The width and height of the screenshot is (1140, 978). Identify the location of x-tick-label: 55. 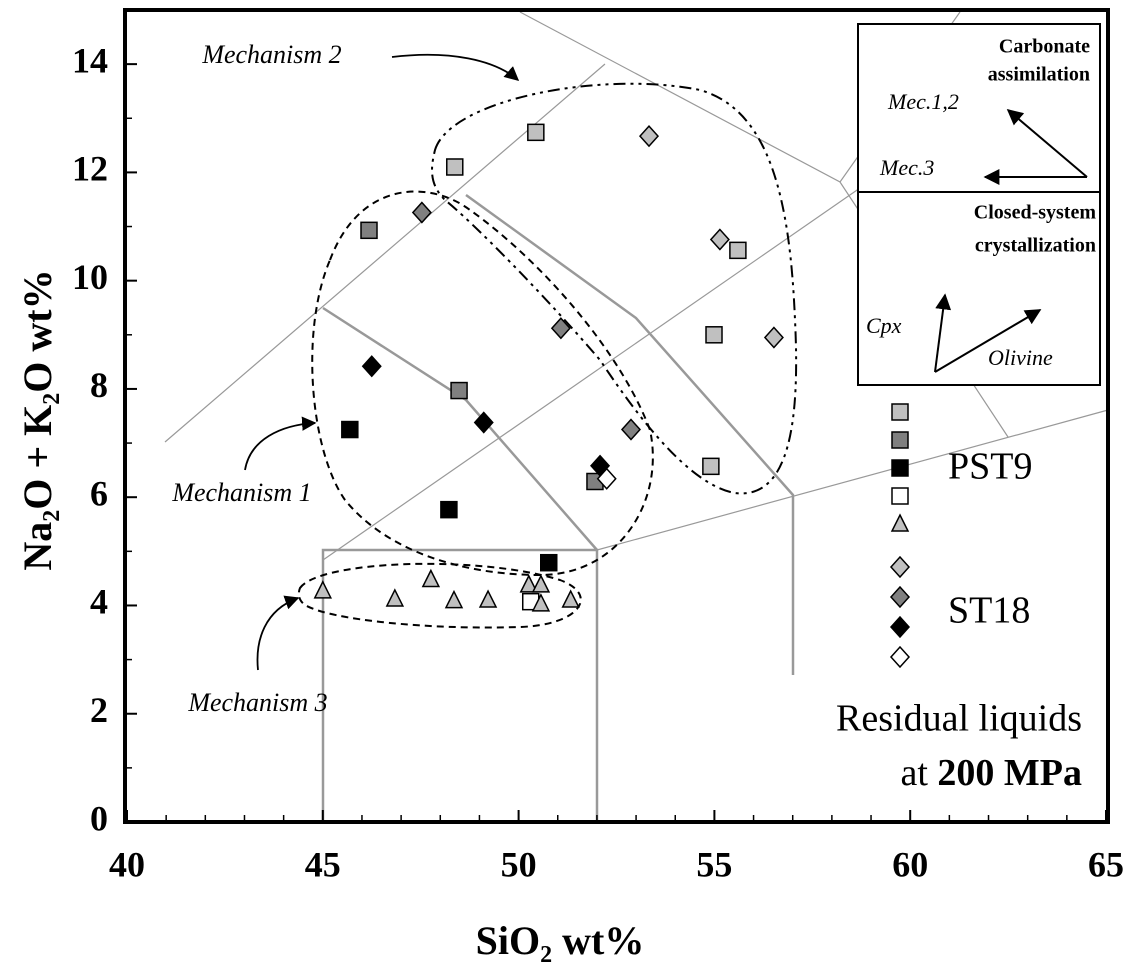
(714, 864).